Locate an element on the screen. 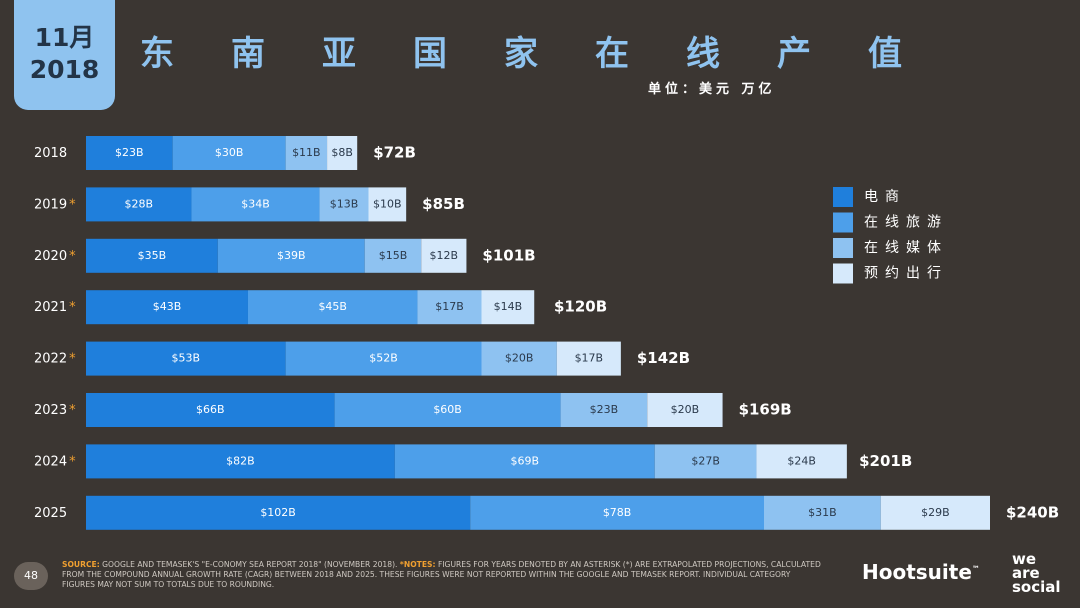 The width and height of the screenshot is (1080, 608). category-text: 2019 is located at coordinates (50, 204).